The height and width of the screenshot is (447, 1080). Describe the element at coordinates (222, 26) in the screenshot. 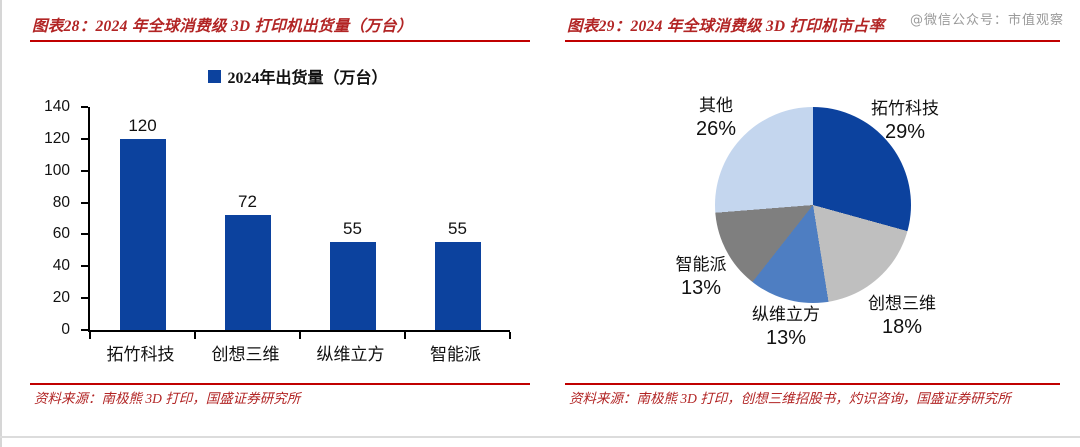

I see `figure-title-left: 图表28：2024 年全球消费级 3D 打印机出货量（万台）` at that location.